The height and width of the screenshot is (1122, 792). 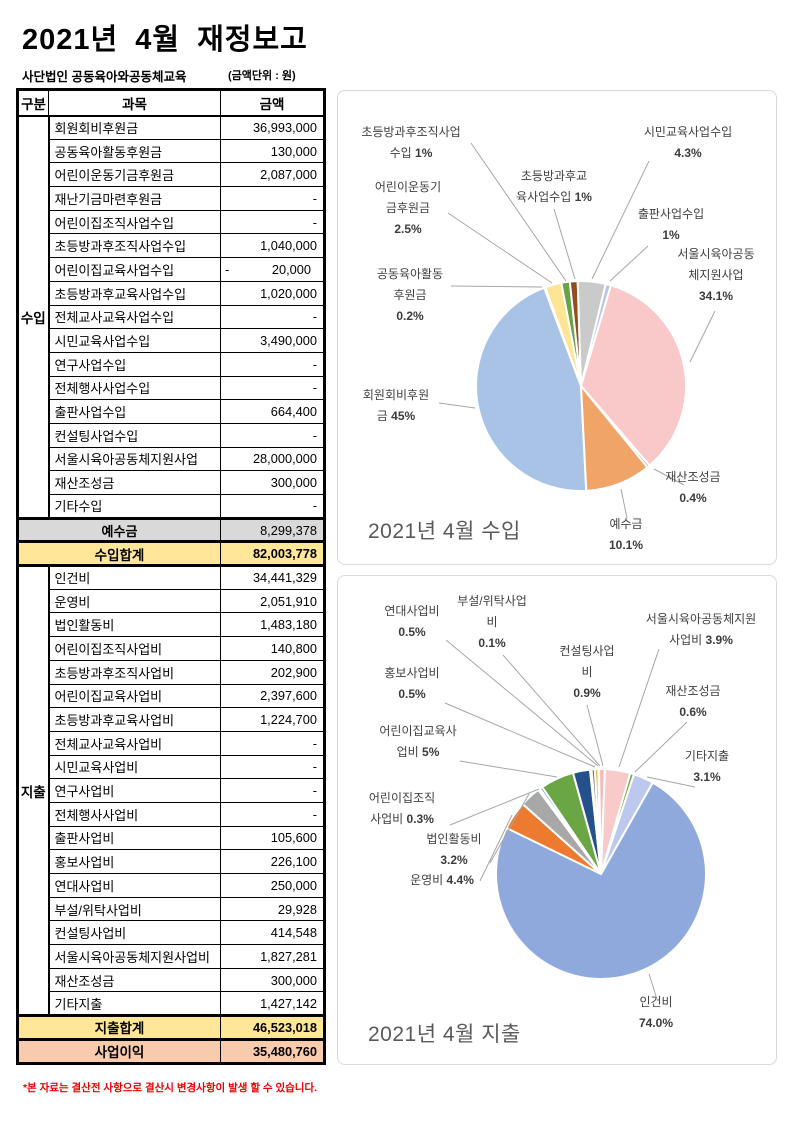 I want to click on account-name-cell: 회원회비후원금, so click(x=134, y=127).